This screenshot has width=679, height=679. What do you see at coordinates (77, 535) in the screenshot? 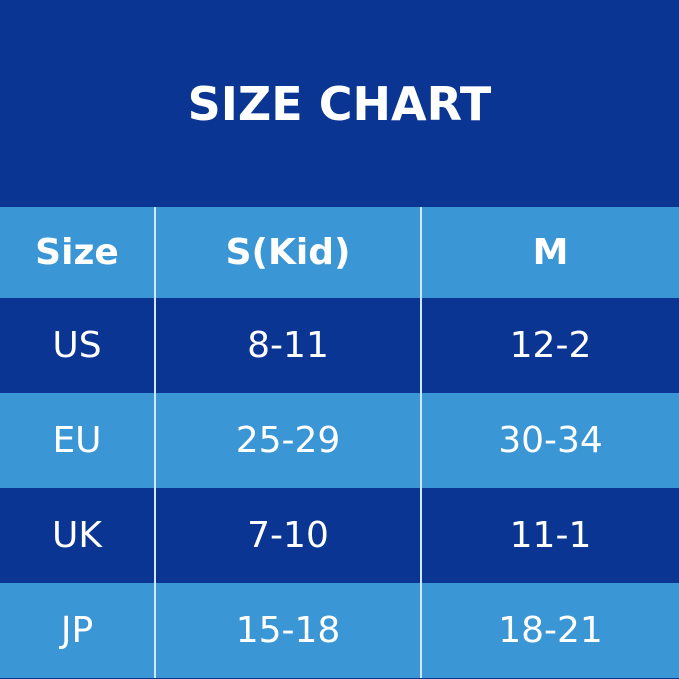
I see `table-cell: UK` at bounding box center [77, 535].